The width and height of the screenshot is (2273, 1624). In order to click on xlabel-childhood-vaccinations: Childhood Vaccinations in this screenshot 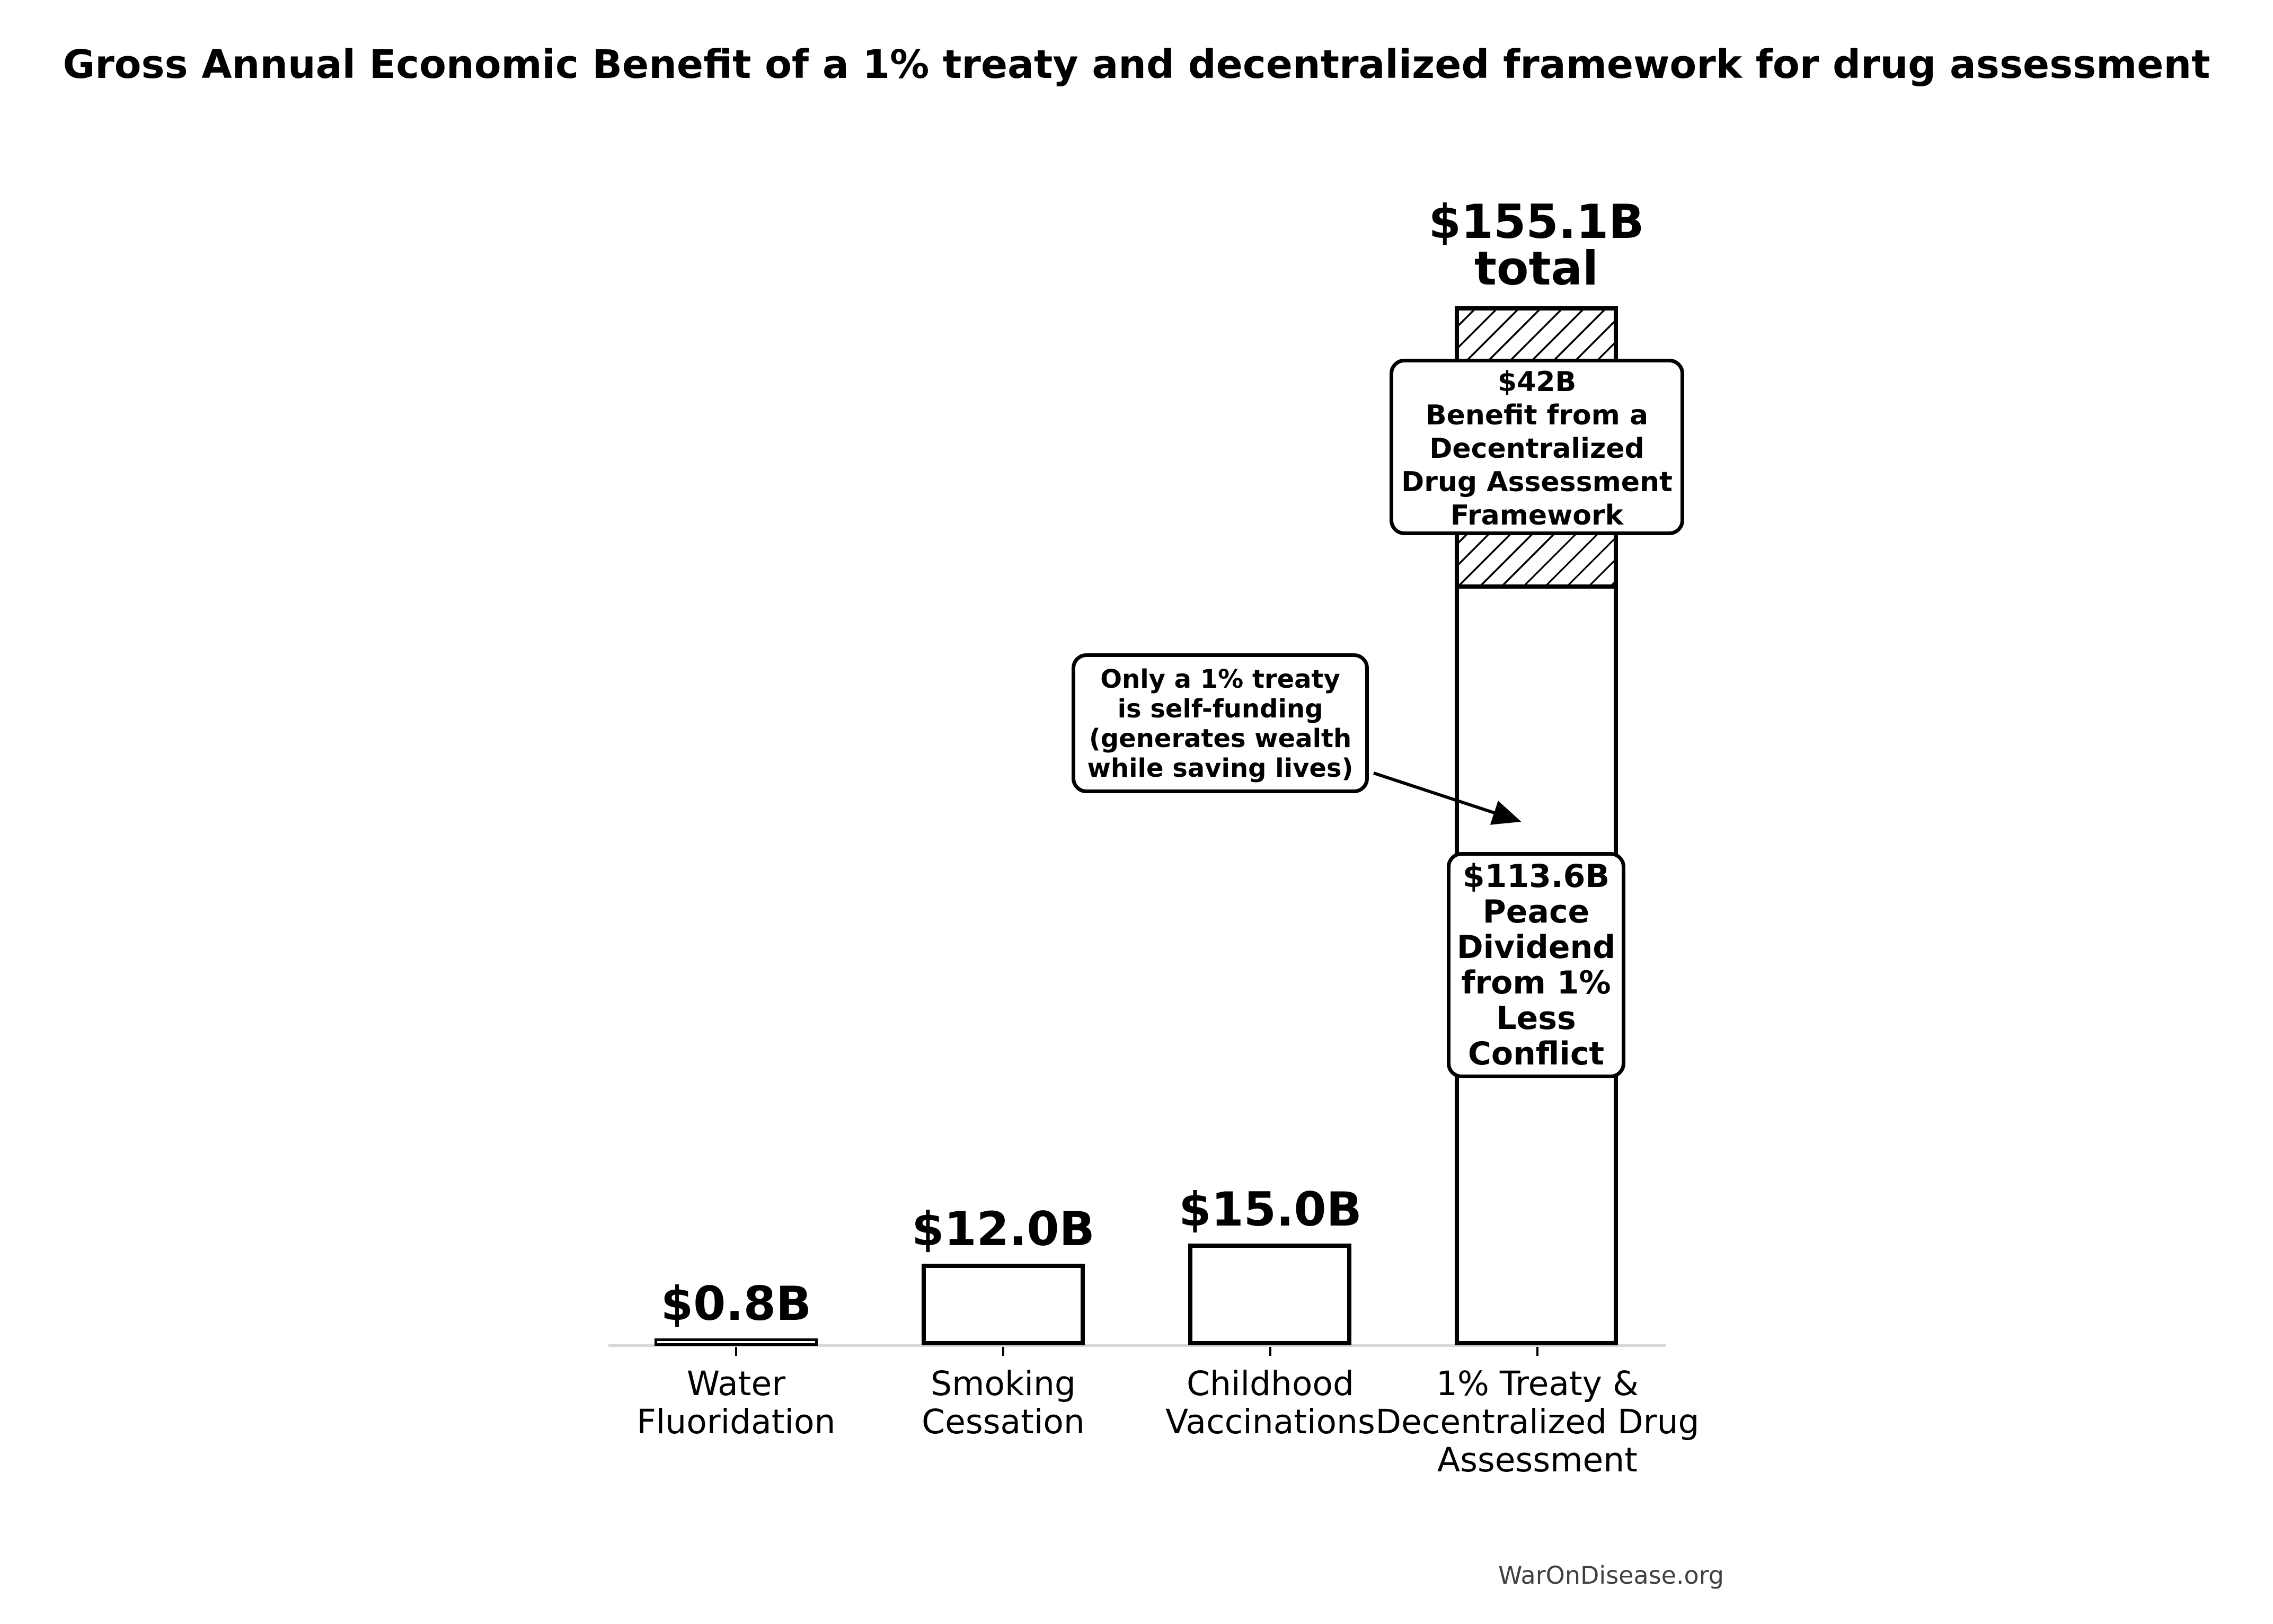, I will do `click(1270, 1402)`.